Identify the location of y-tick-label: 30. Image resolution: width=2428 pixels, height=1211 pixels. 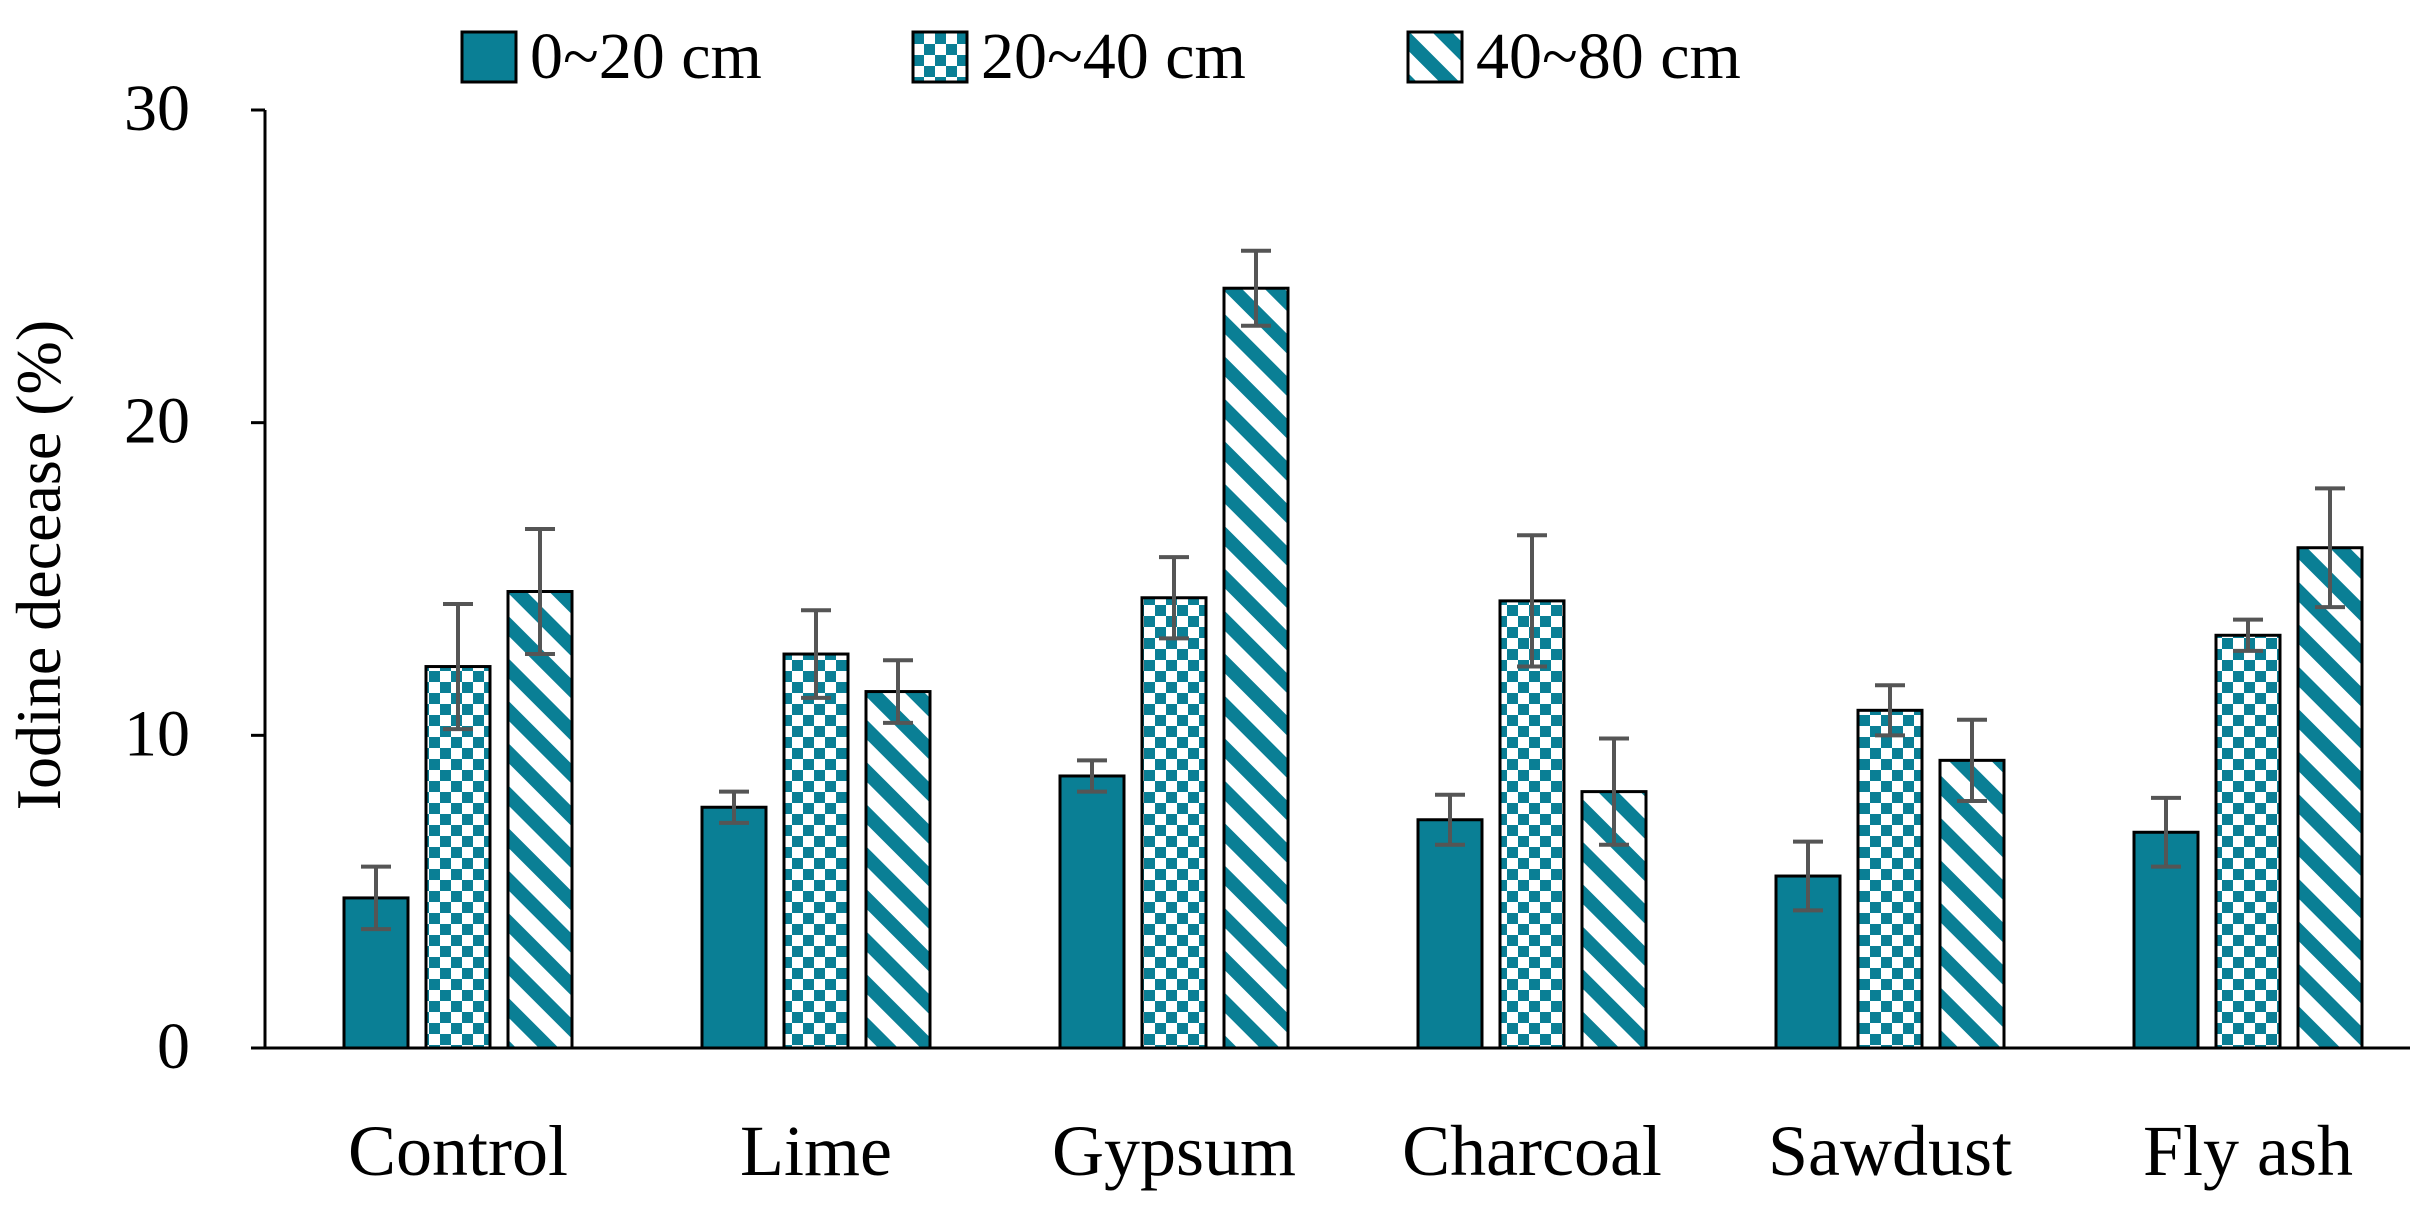
(157, 108).